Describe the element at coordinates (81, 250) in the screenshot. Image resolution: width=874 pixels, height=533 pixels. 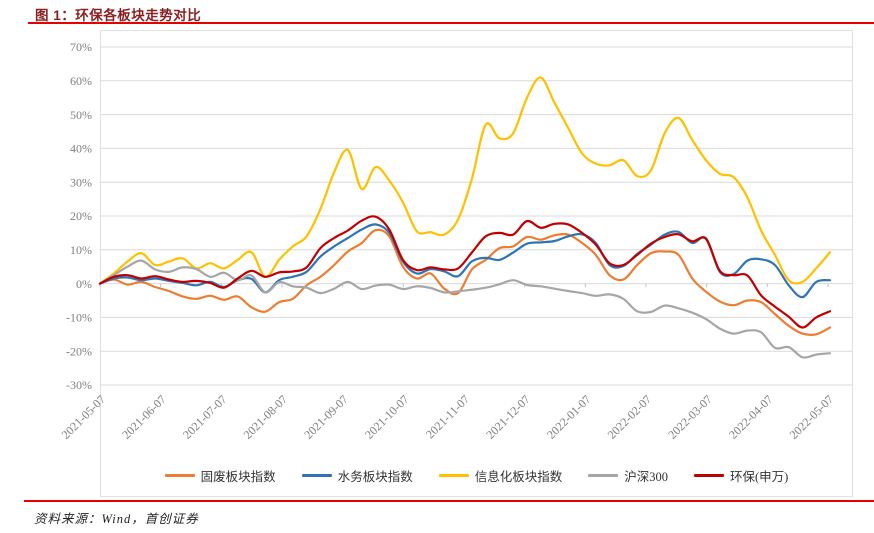
I see `y-tick-label: 10%` at that location.